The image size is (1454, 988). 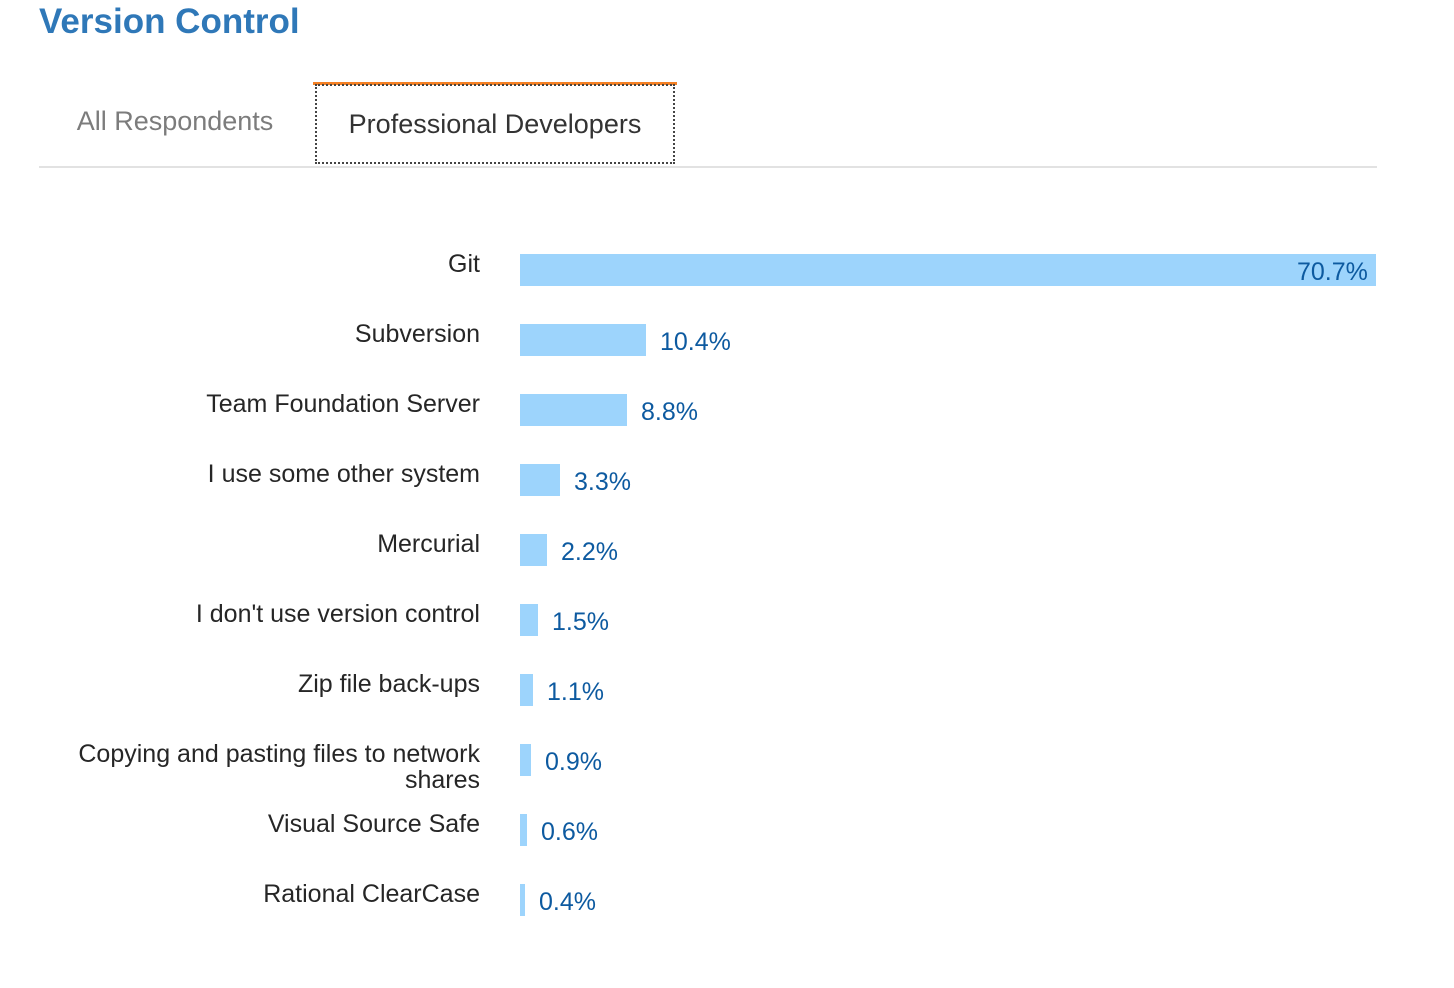 I want to click on value-label: 0.4%, so click(x=567, y=902).